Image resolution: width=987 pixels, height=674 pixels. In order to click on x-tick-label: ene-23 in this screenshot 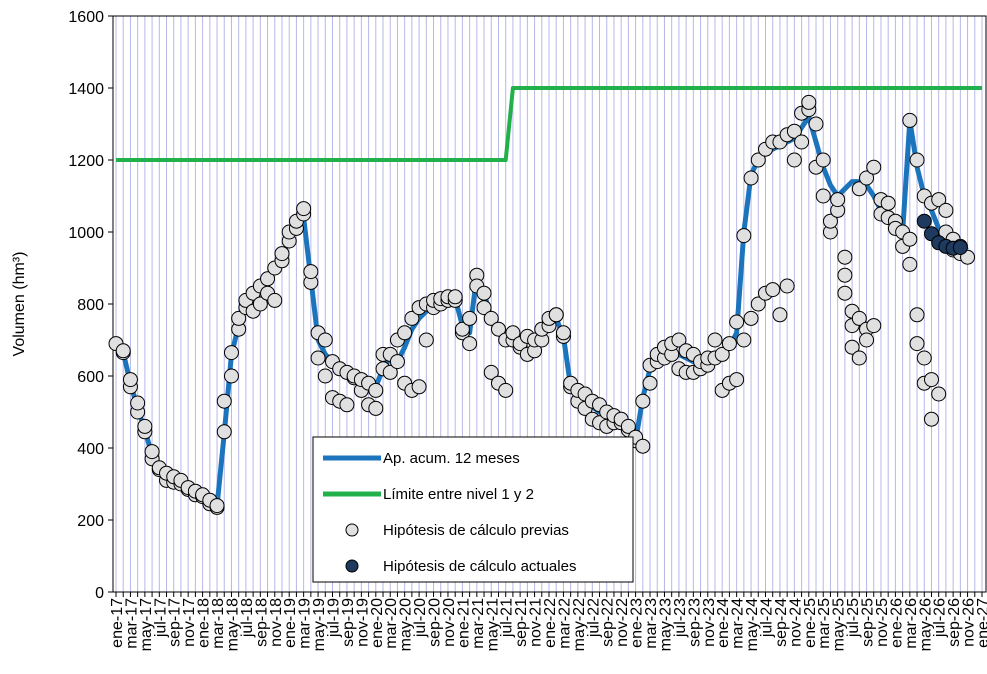, I will do `click(637, 623)`.